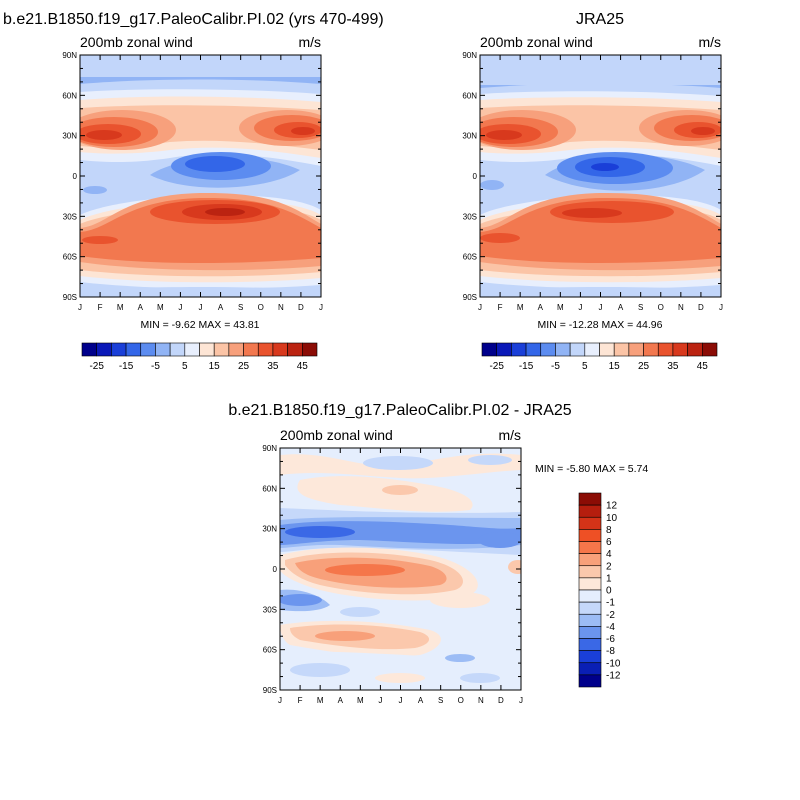 Image resolution: width=800 pixels, height=800 pixels. What do you see at coordinates (261, 307) in the screenshot?
I see `x-tick-label: O` at bounding box center [261, 307].